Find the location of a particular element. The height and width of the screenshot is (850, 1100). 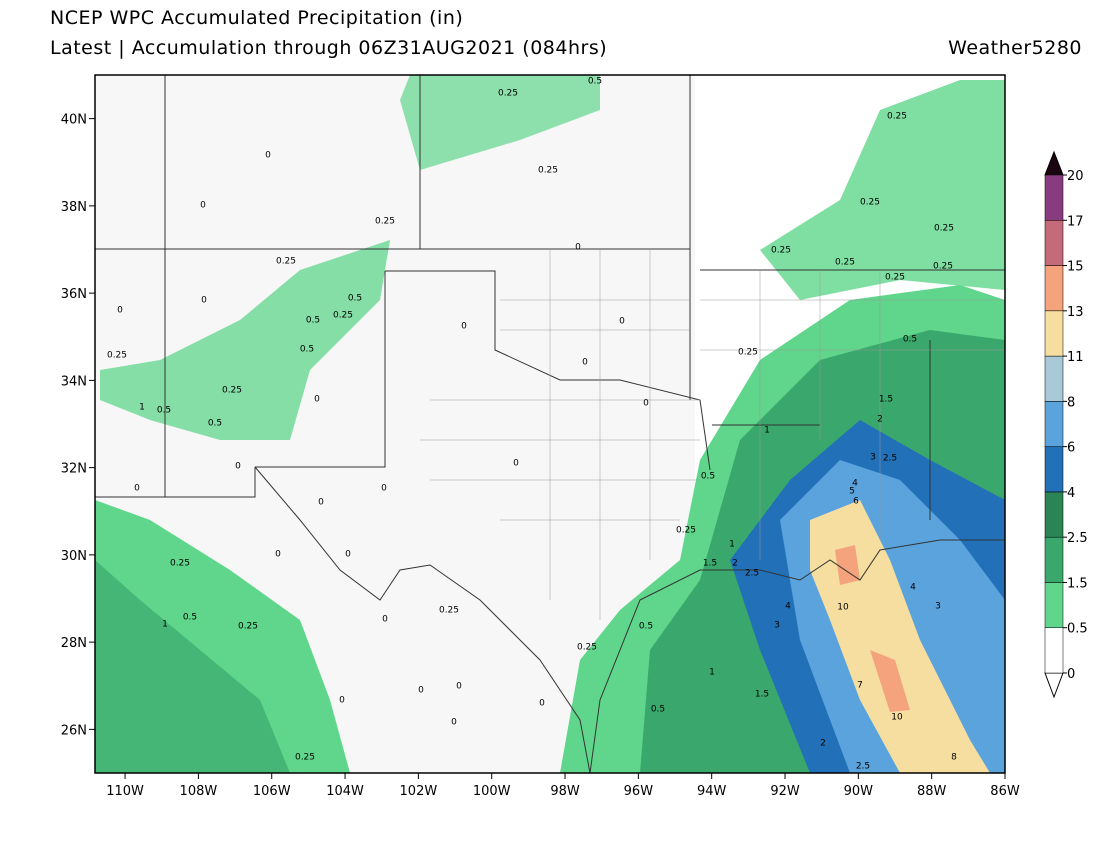

colorbar-label: 2.5 is located at coordinates (1077, 538).